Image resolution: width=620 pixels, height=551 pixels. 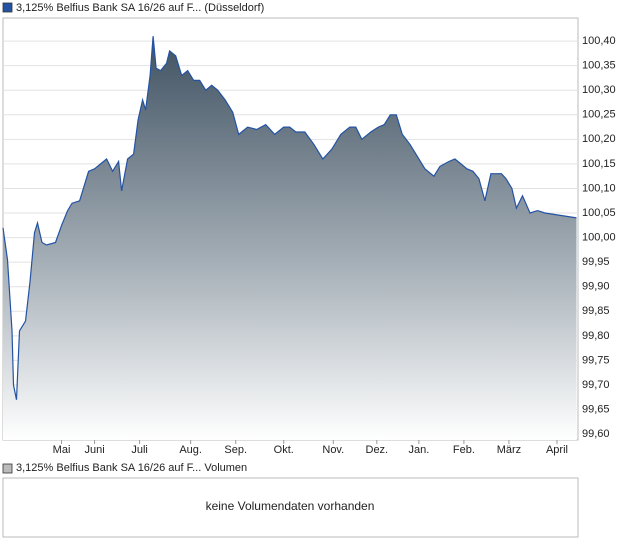 I want to click on y-tick-label: 100,10, so click(x=599, y=188).